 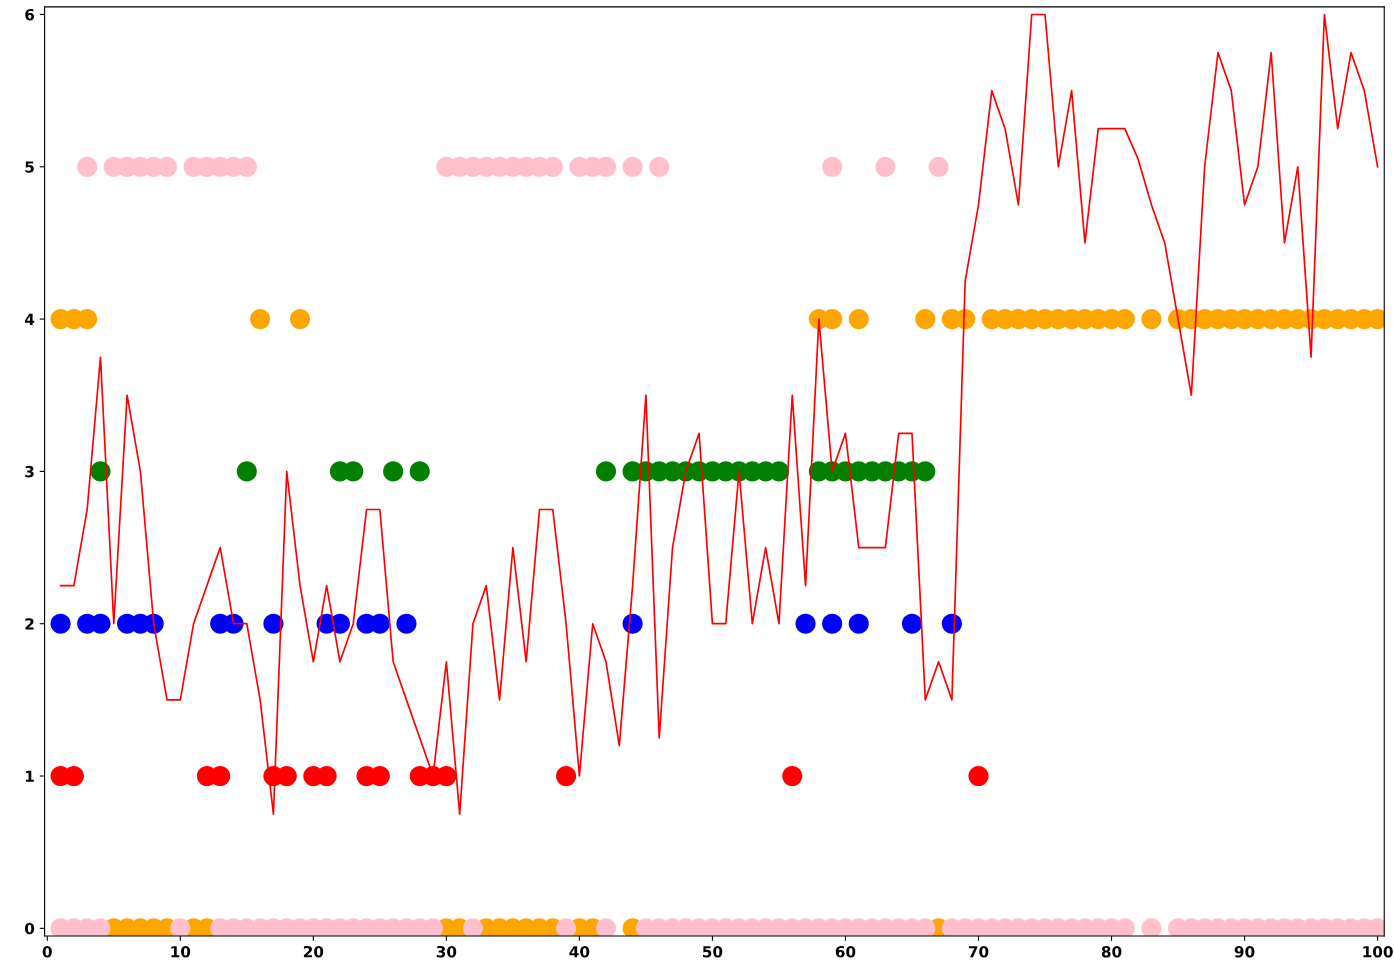 What do you see at coordinates (30, 14) in the screenshot?
I see `y-tick-label: 6` at bounding box center [30, 14].